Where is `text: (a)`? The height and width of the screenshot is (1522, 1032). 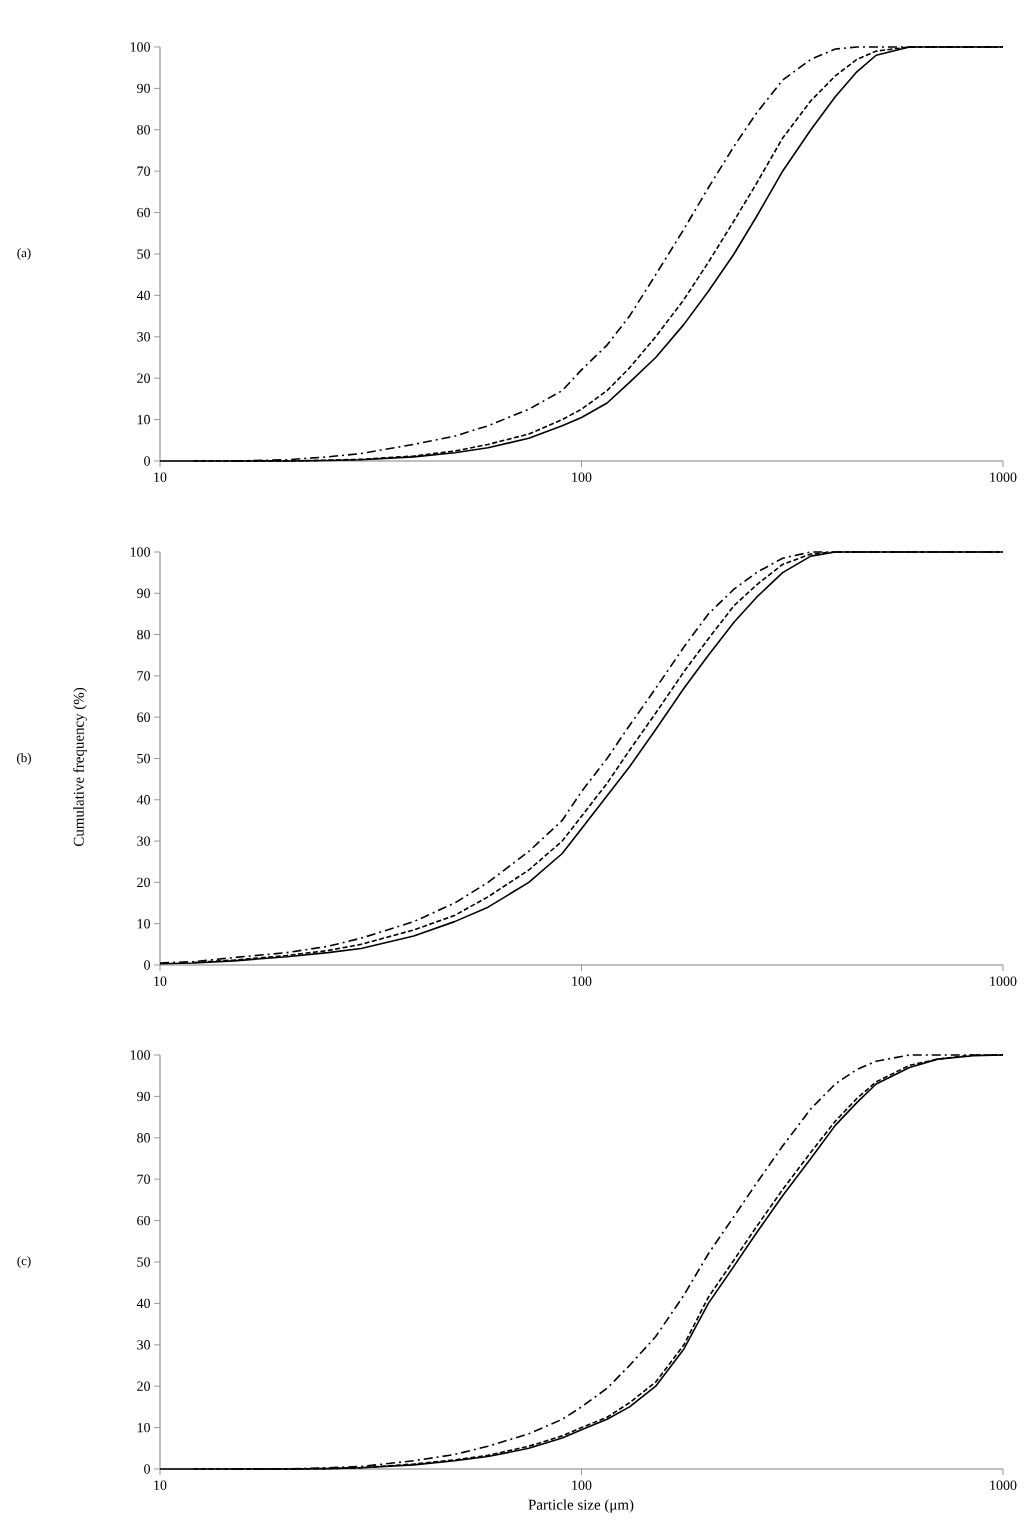
text: (a) is located at coordinates (24, 254).